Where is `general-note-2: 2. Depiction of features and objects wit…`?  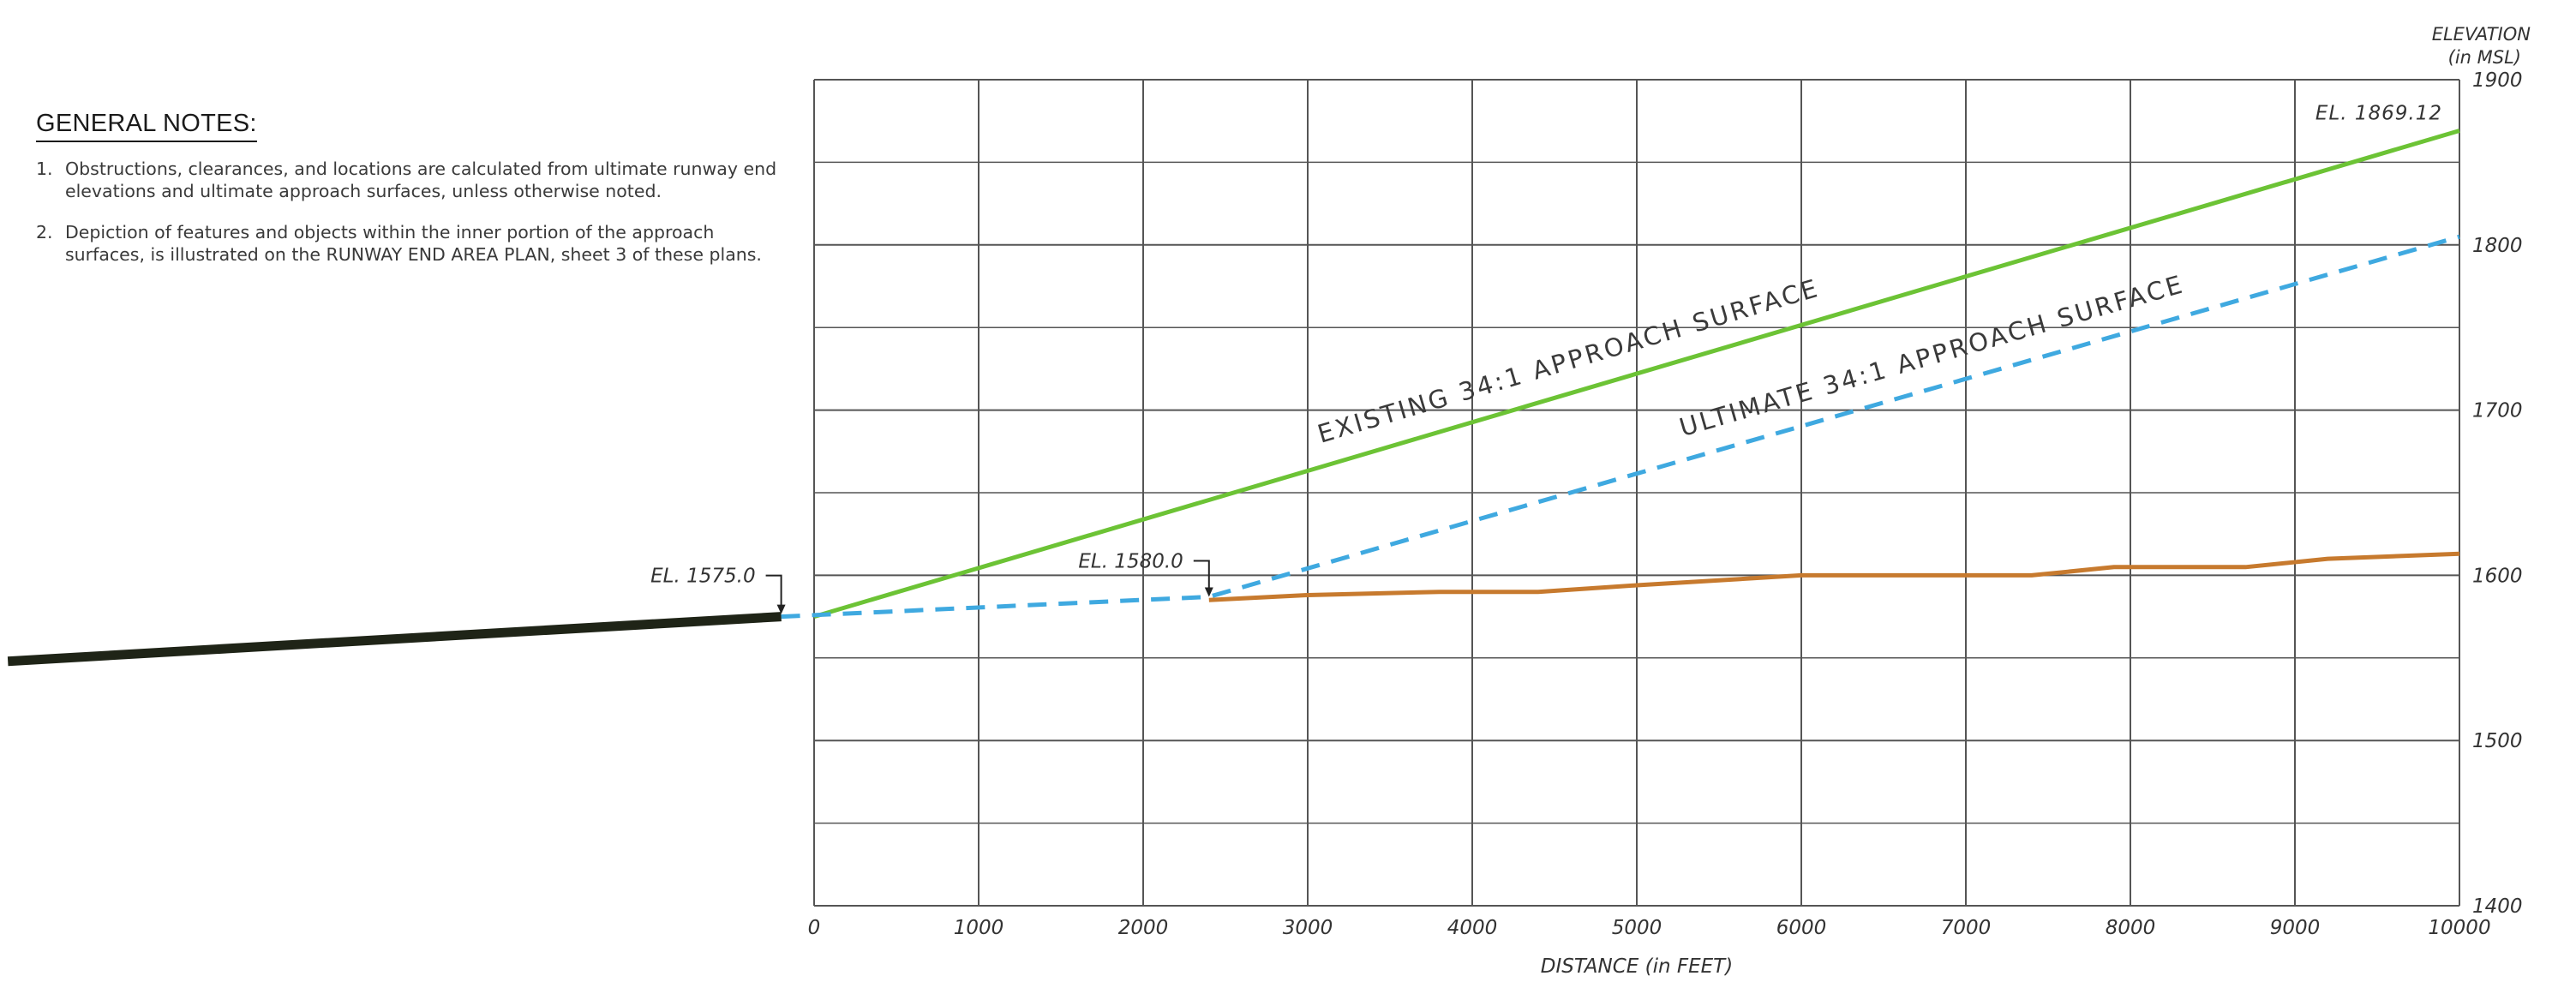 general-note-2: 2. Depiction of features and objects wit… is located at coordinates (413, 244).